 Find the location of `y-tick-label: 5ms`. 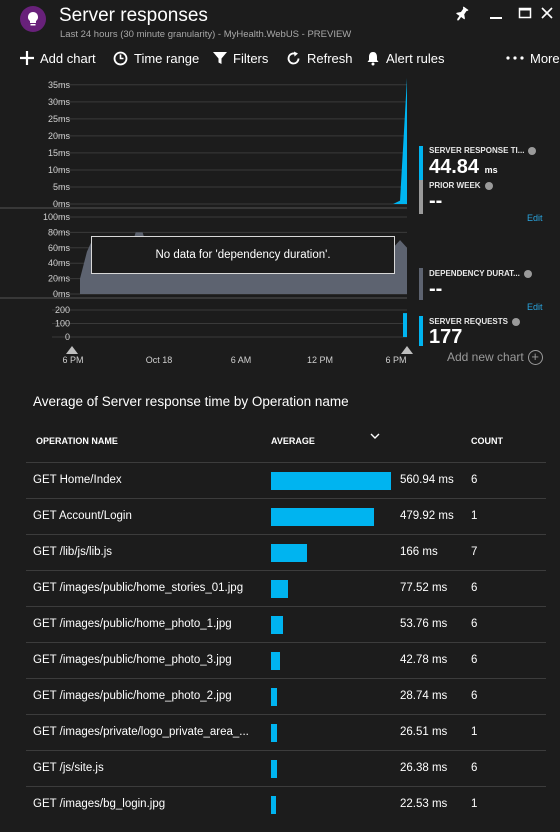

y-tick-label: 5ms is located at coordinates (62, 187).